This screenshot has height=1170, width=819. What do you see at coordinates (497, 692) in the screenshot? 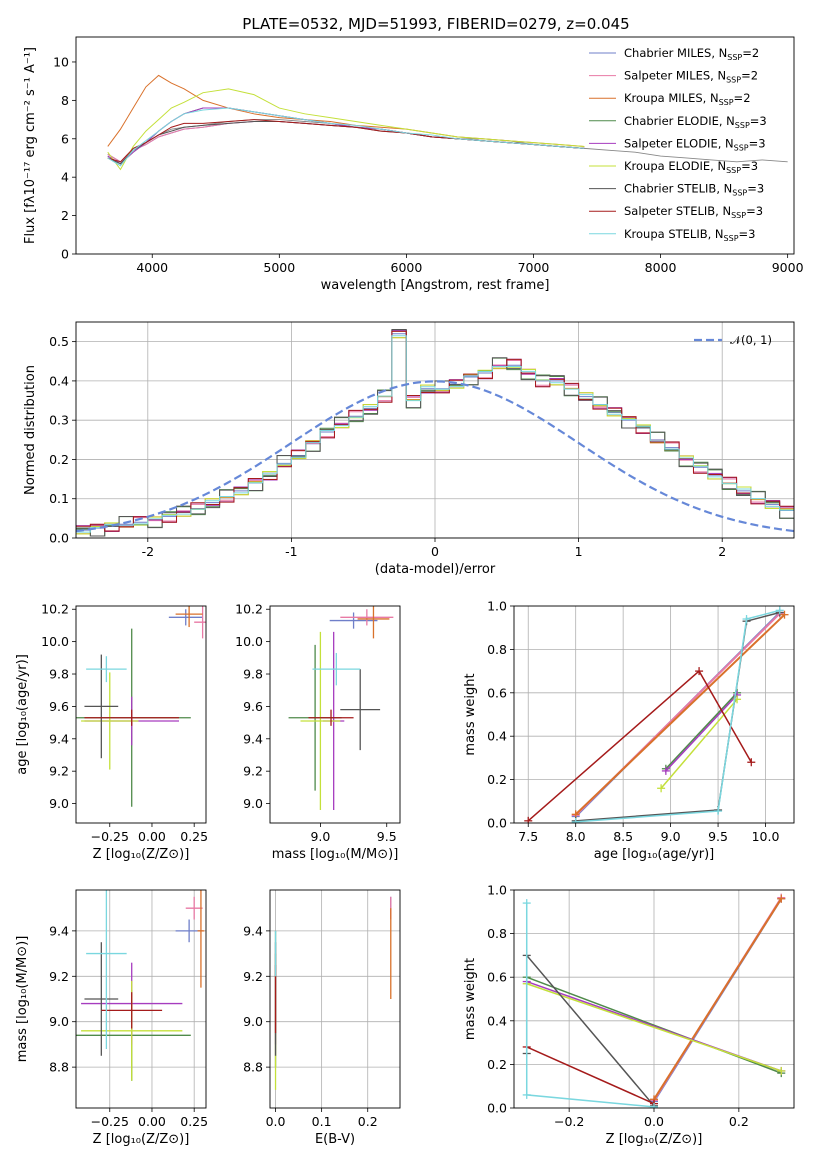
I see `y-tick-label: 0.6` at bounding box center [497, 692].